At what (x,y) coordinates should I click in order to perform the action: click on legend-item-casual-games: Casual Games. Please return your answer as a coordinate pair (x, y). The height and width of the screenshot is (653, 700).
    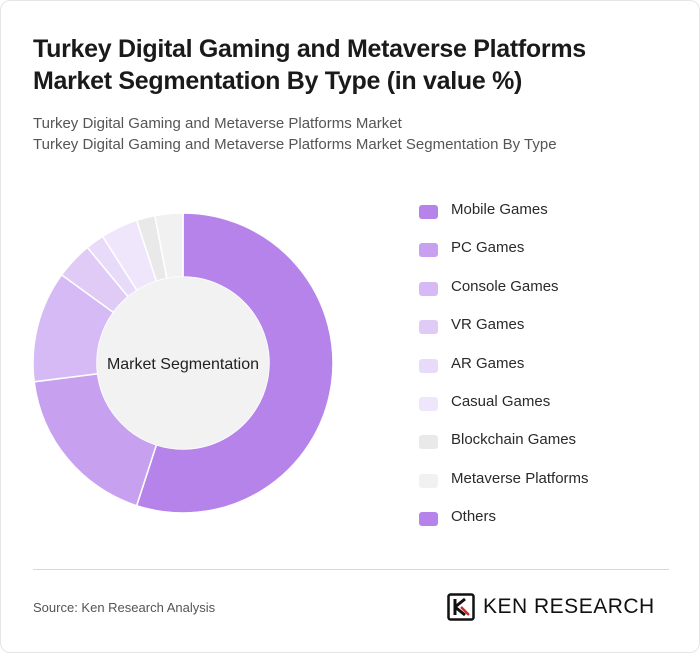
    Looking at the image, I should click on (554, 410).